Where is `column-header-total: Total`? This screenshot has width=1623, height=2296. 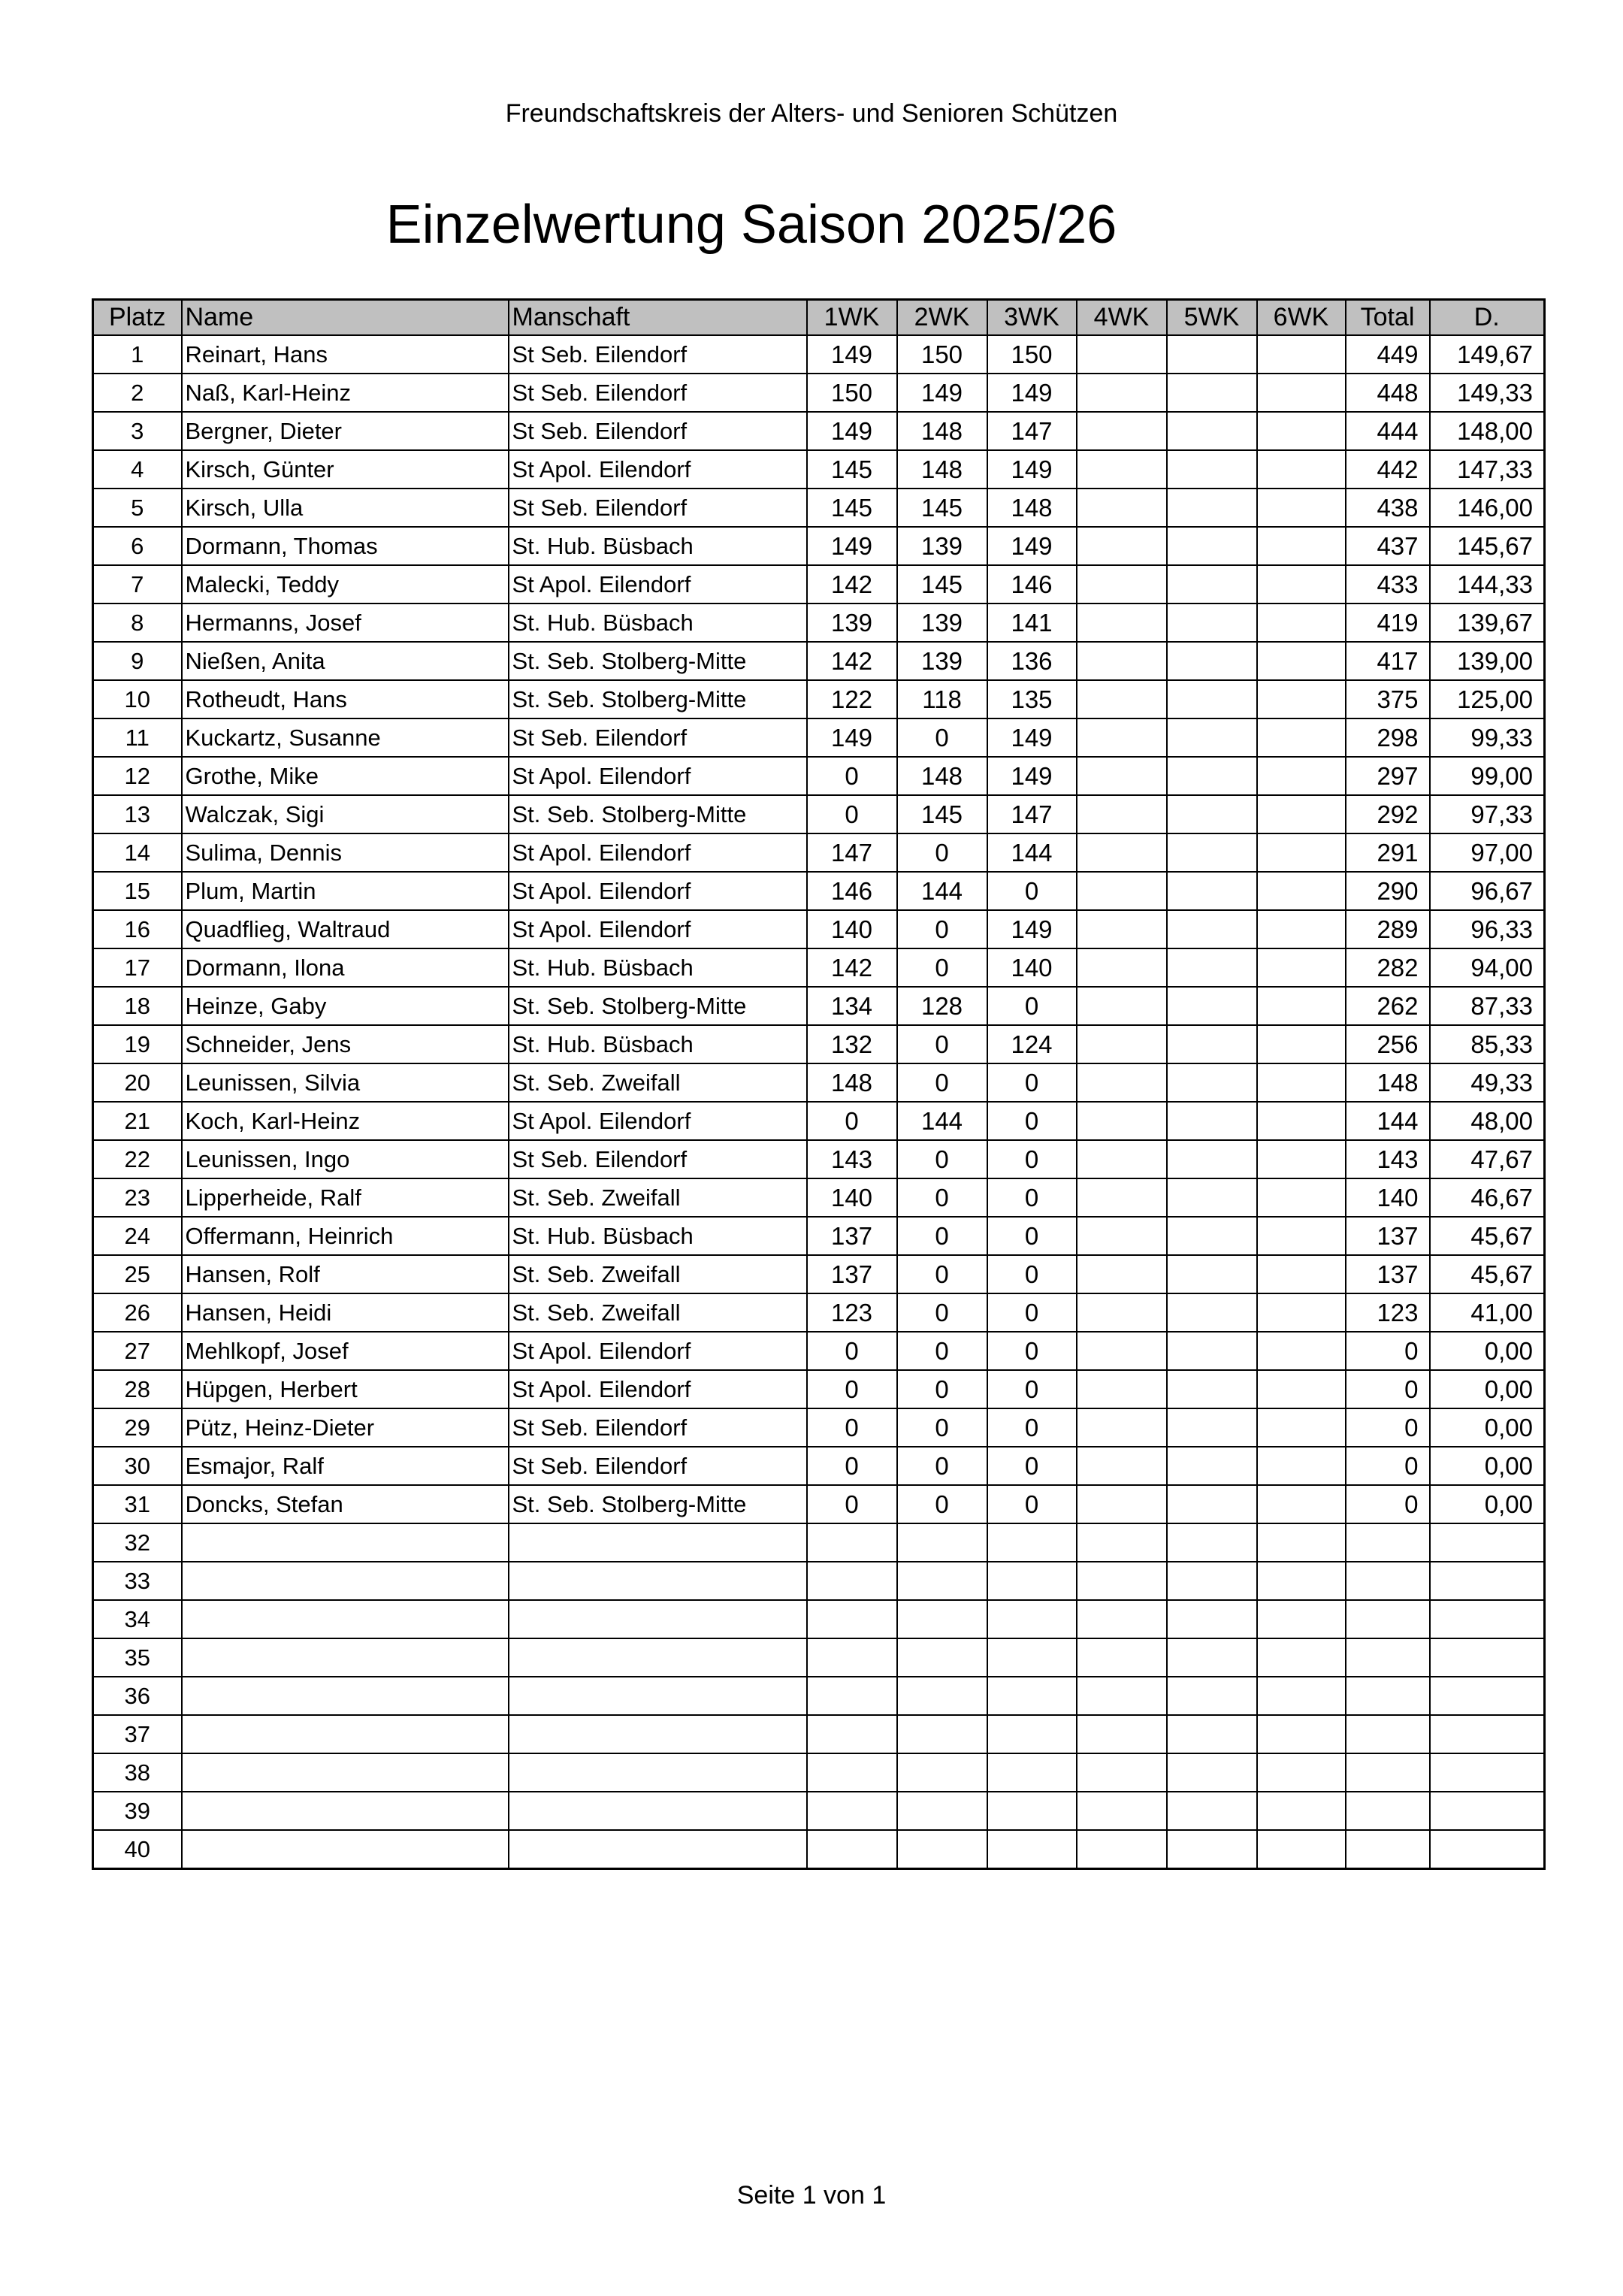
column-header-total: Total is located at coordinates (1387, 317).